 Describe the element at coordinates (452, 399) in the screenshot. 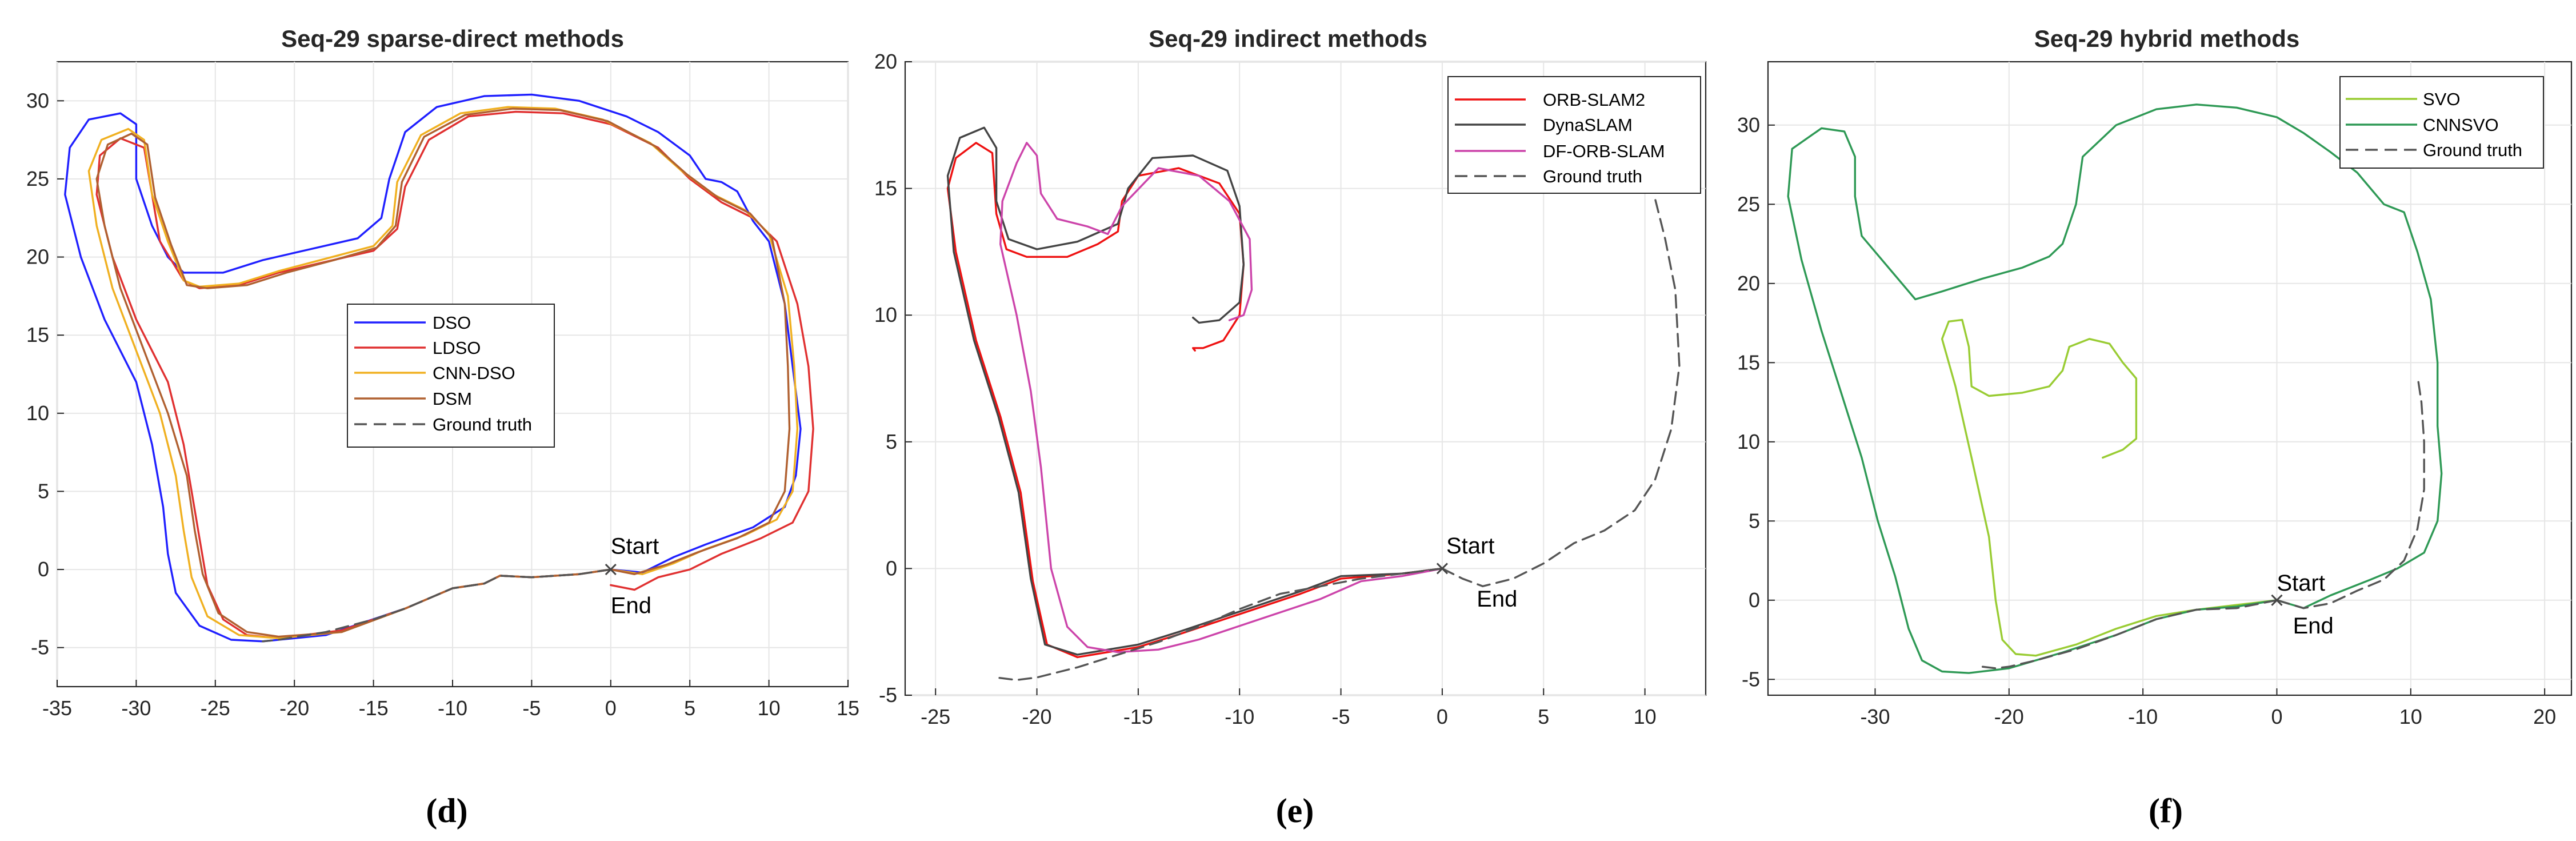

I see `legend-label: DSM` at that location.